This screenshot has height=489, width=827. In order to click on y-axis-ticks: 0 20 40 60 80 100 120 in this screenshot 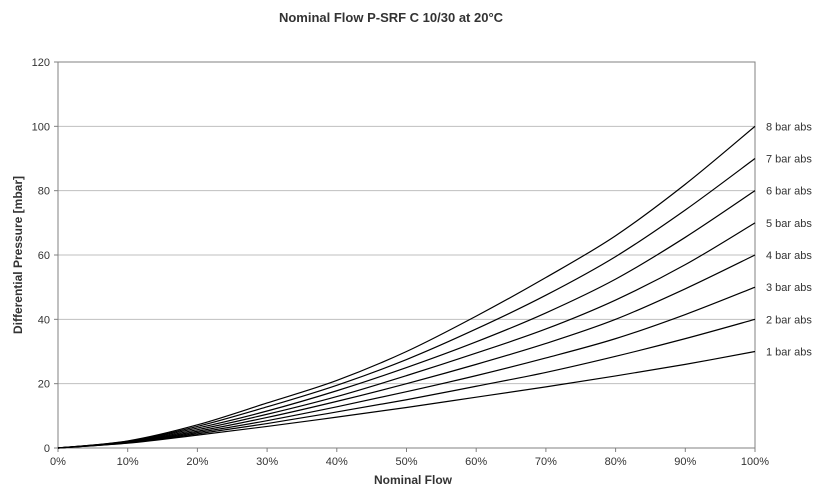, I will do `click(45, 256)`.